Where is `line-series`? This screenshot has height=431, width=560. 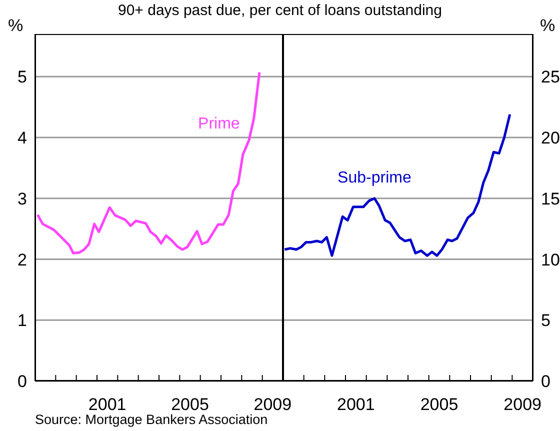 line-series is located at coordinates (397, 185).